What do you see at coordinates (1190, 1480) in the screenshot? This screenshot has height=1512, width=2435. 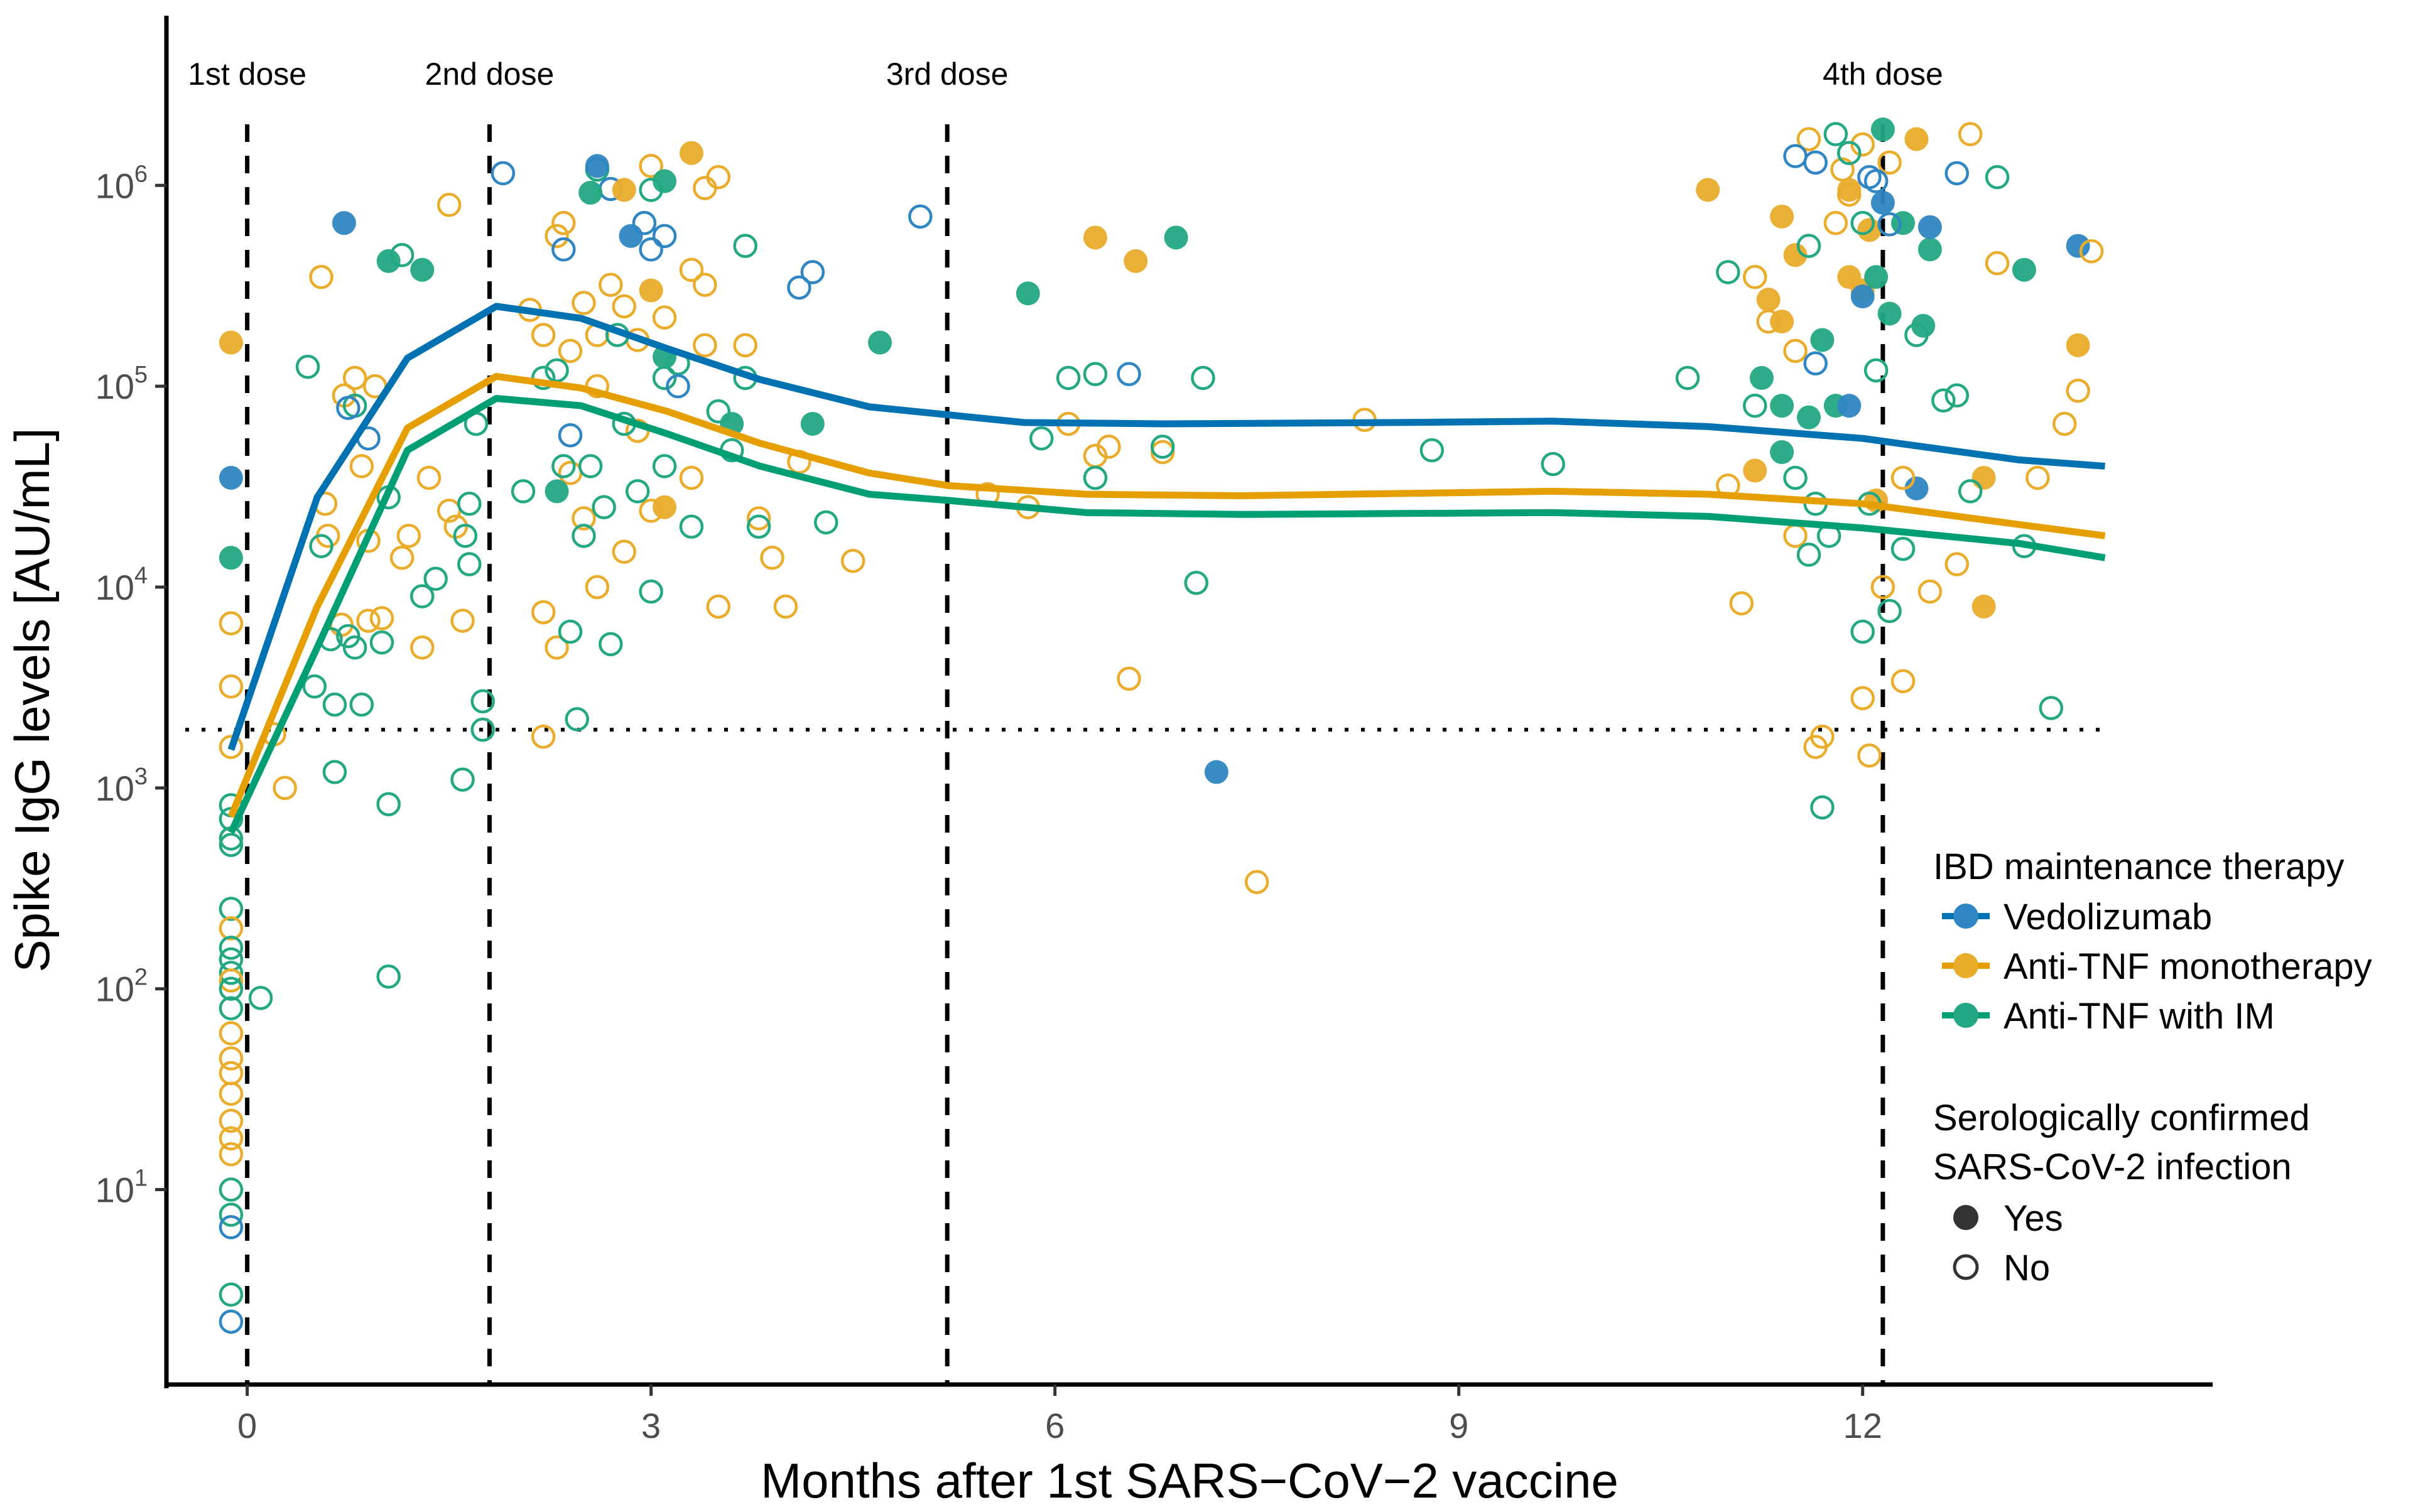 I see `x-axis-title: Months after 1st SARS−CoV−2 vaccine` at bounding box center [1190, 1480].